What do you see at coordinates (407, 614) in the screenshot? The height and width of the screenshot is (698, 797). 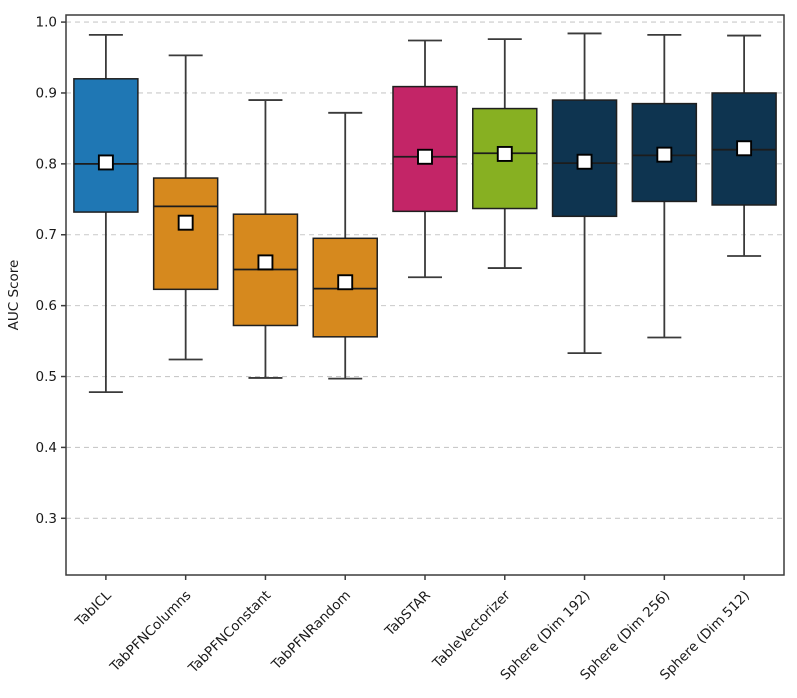 I see `x-tick-label: TabSTAR` at bounding box center [407, 614].